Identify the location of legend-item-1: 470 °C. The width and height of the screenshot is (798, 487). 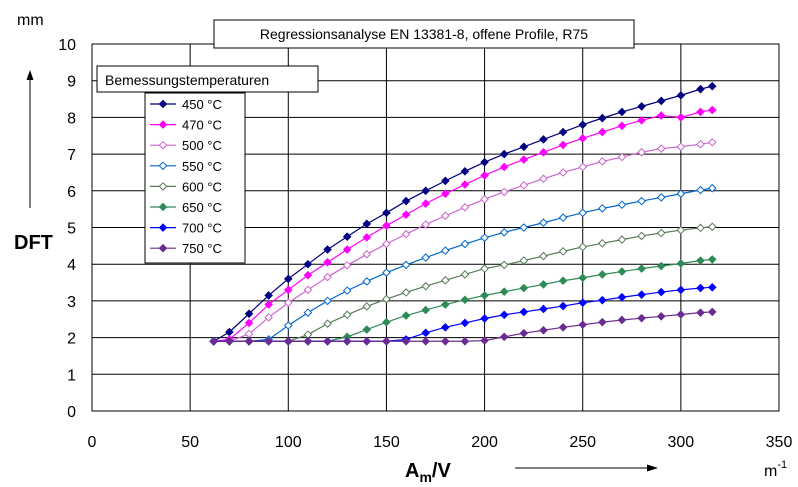
(186, 125).